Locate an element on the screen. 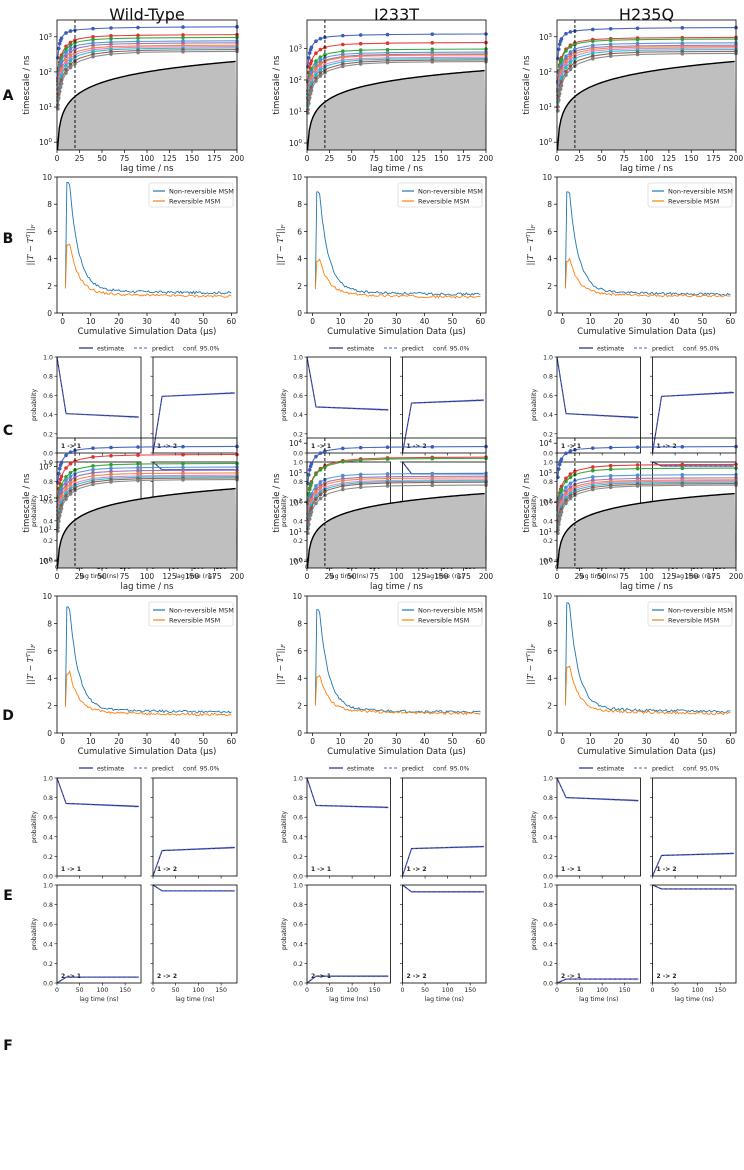 This screenshot has width=744, height=1170. x-tick-label: 40 is located at coordinates (425, 321).